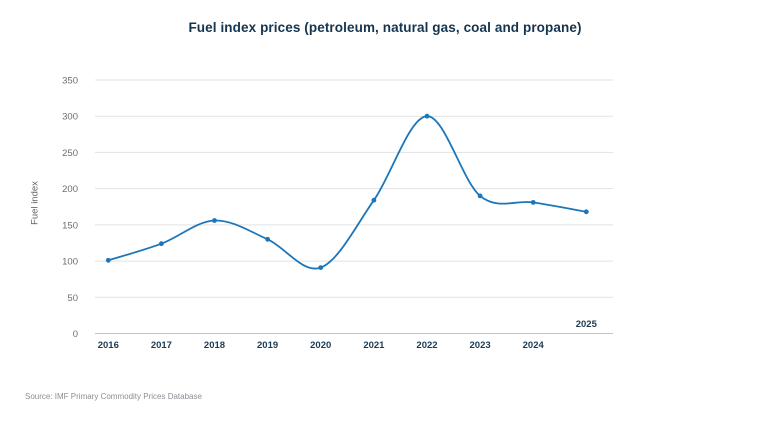  Describe the element at coordinates (374, 345) in the screenshot. I see `x-tick-label: 2021` at that location.